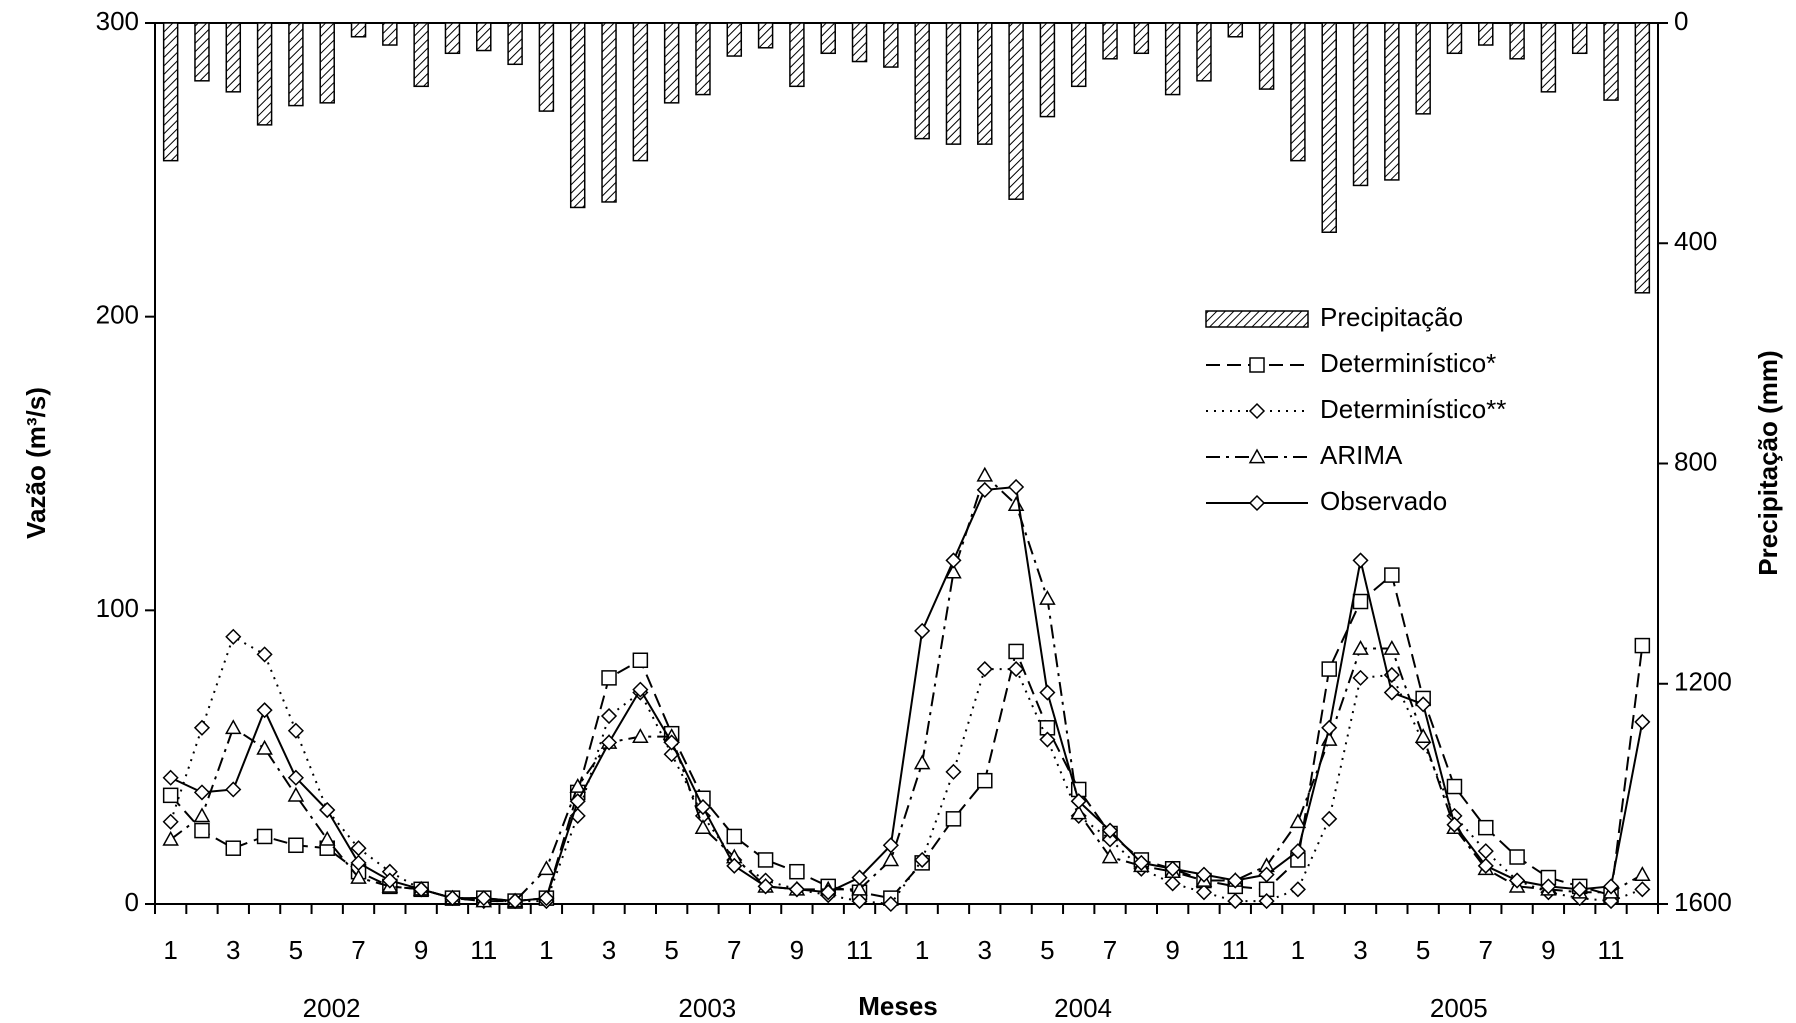  I want to click on y2-tick-label: 1200, so click(1703, 682).